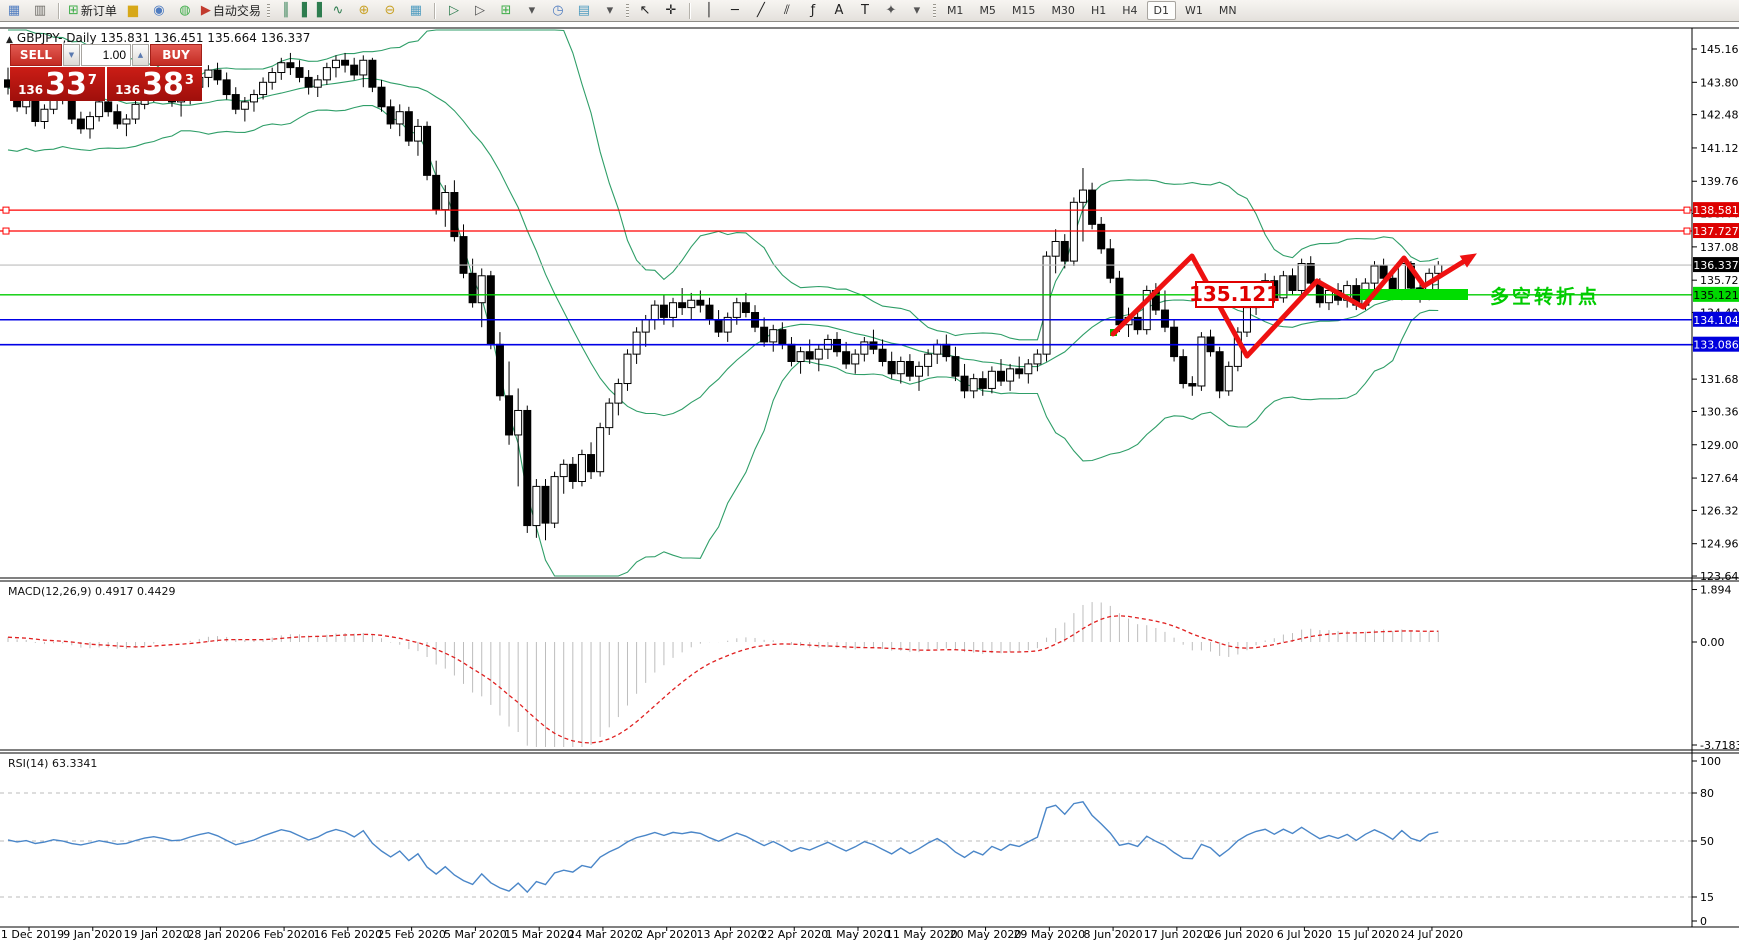 Image resolution: width=1739 pixels, height=942 pixels. Describe the element at coordinates (92, 80) in the screenshot. I see `sell-price-pip: 7` at that location.